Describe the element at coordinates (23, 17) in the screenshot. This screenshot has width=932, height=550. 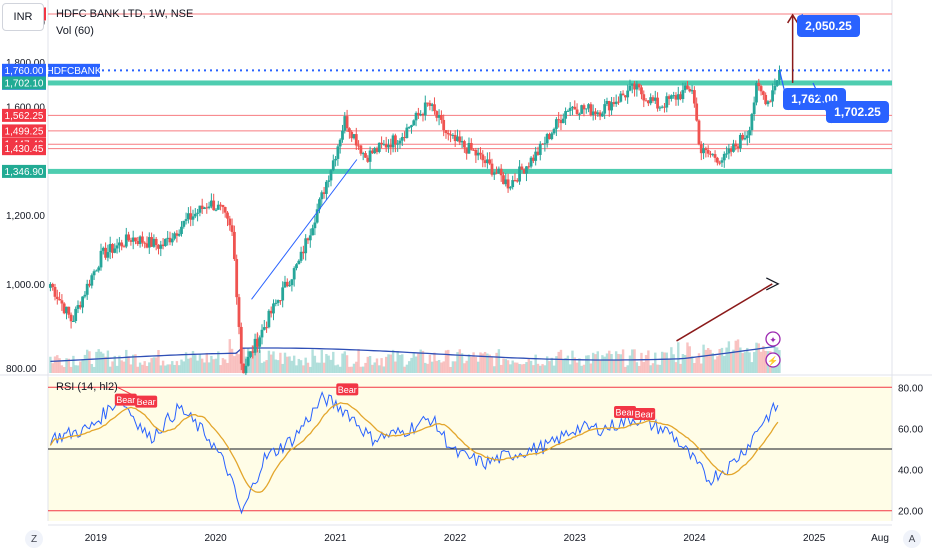
I see `currency-selector: INR` at that location.